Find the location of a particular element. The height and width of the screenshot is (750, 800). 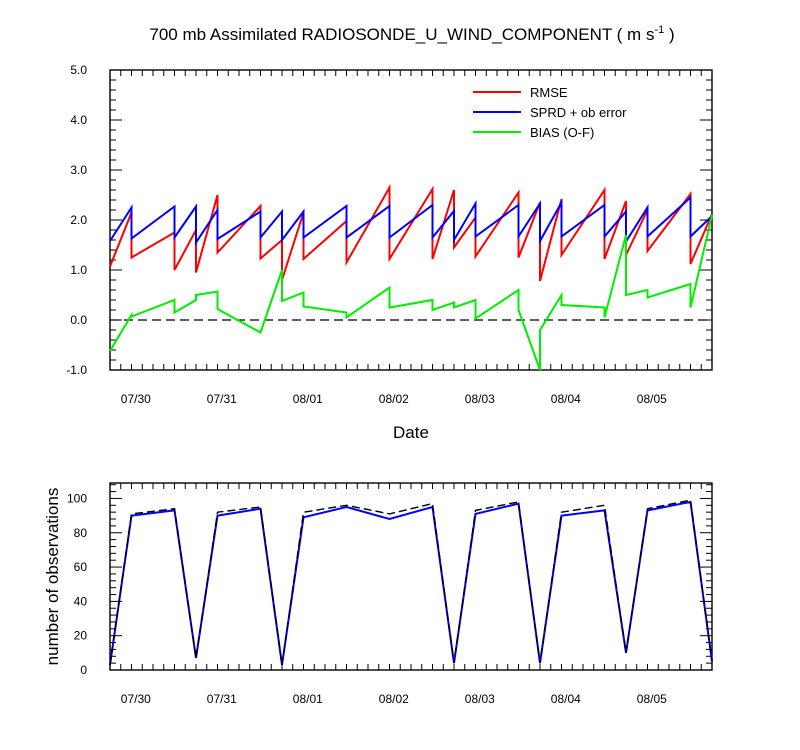

stats-y-tick-label: 3.0 is located at coordinates (78, 170).